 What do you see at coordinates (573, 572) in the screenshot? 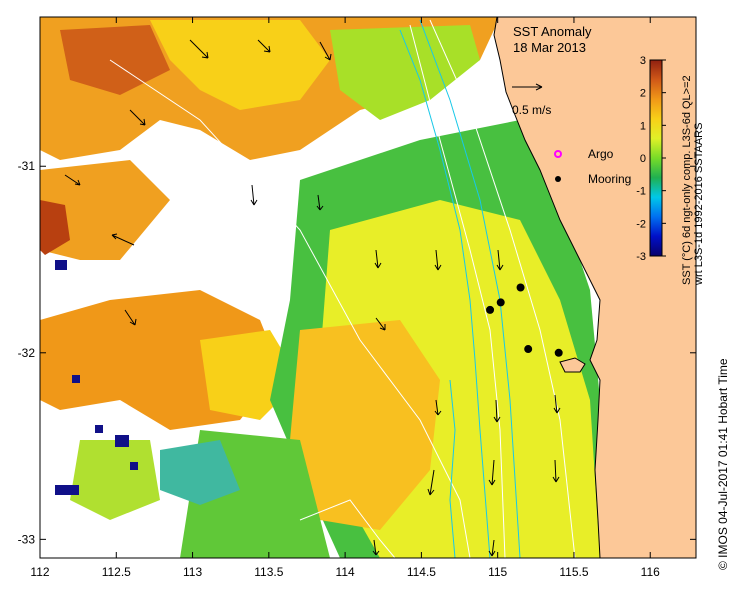
I see `x-tick-label: 115.5` at bounding box center [573, 572].